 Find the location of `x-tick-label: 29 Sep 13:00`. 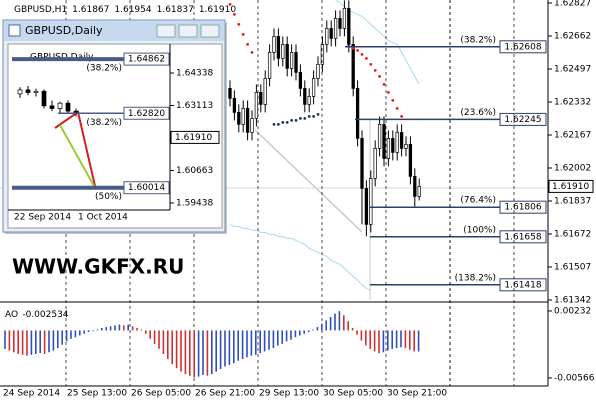

x-tick-label: 29 Sep 13:00 is located at coordinates (289, 394).